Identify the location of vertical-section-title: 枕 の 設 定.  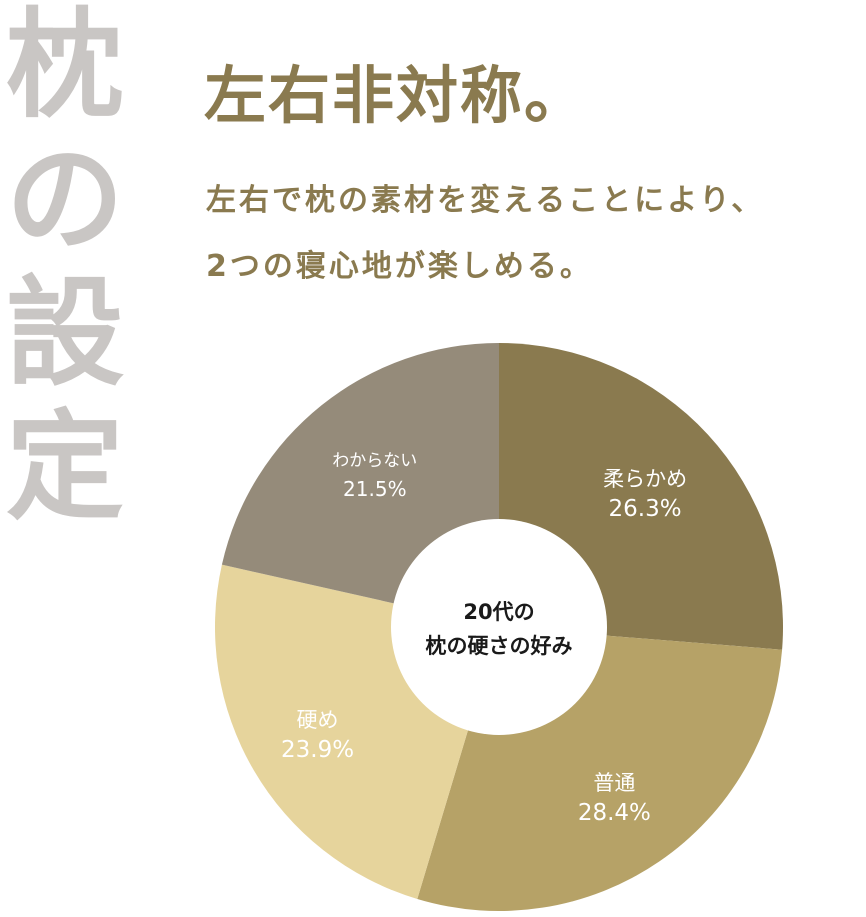
(65, 268).